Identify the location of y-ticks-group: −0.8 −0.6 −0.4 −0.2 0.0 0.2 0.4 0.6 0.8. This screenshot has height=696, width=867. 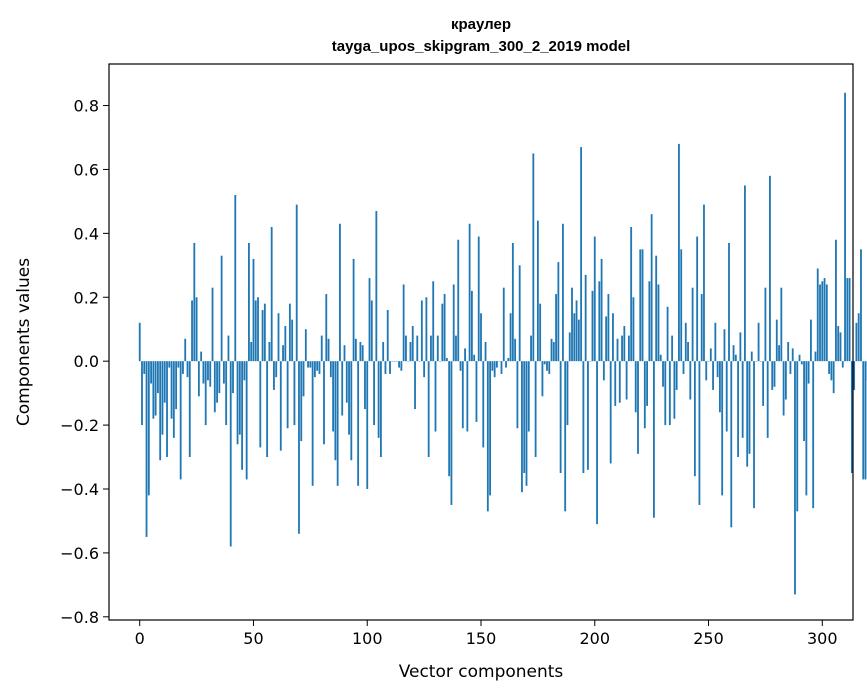
(84, 362).